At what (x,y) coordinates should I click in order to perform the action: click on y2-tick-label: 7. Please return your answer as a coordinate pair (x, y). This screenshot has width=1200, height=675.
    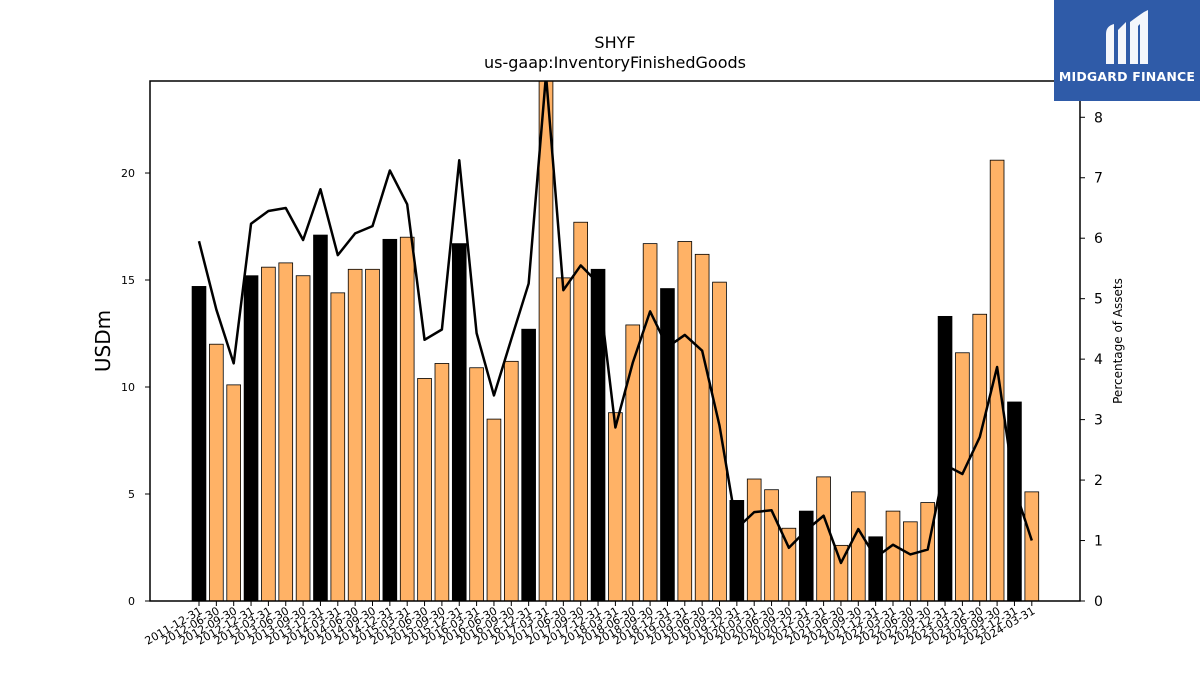
    Looking at the image, I should click on (1098, 179).